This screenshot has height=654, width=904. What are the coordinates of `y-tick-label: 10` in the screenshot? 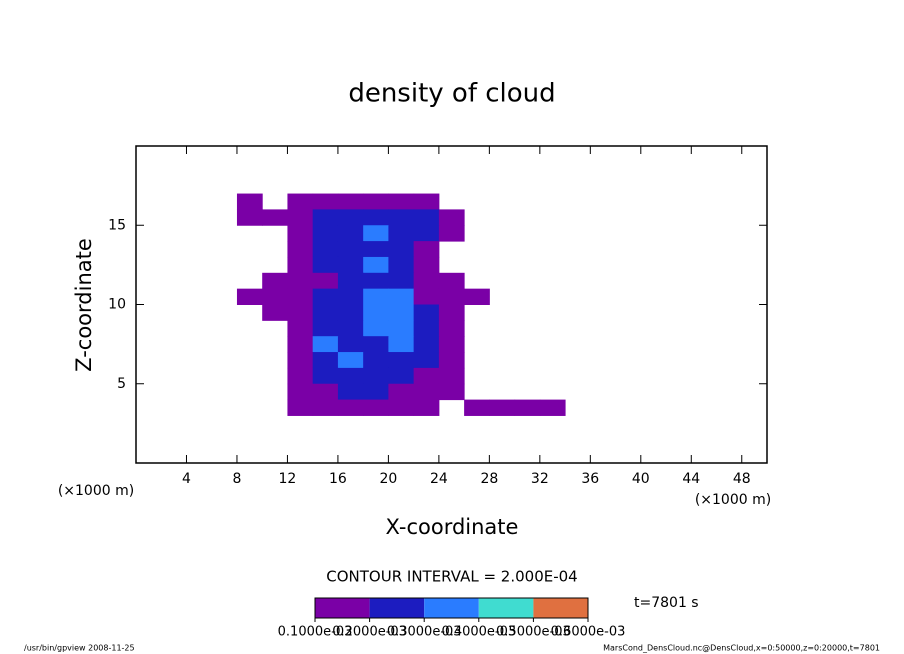 It's located at (117, 305).